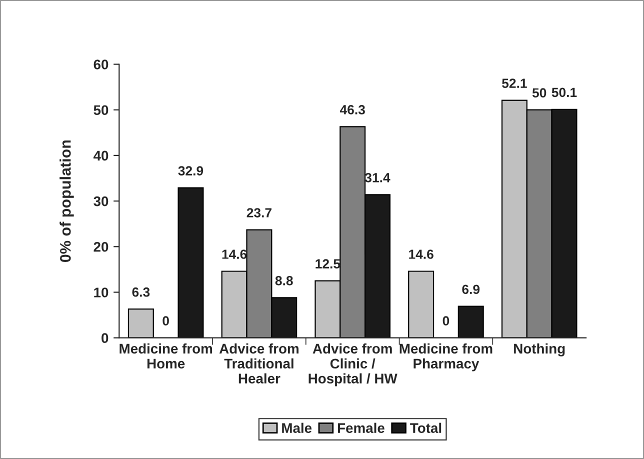 This screenshot has width=644, height=459. Describe the element at coordinates (101, 247) in the screenshot. I see `y-tick-label: 20` at that location.